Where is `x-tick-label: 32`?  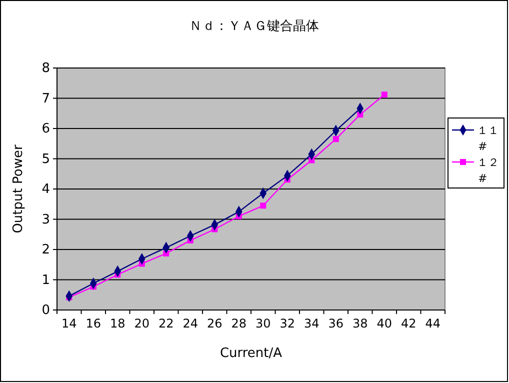
x-tick-label: 32 is located at coordinates (288, 323).